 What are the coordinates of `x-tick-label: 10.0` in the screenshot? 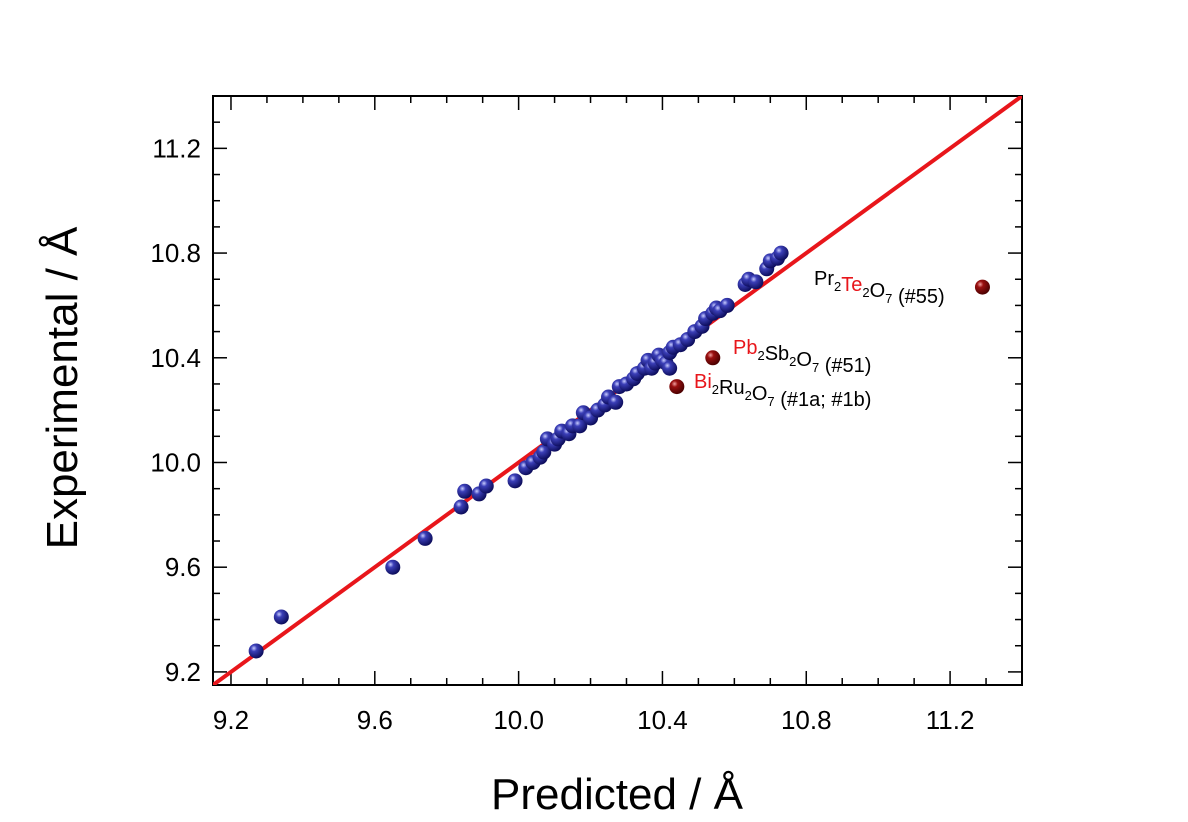 It's located at (518, 720).